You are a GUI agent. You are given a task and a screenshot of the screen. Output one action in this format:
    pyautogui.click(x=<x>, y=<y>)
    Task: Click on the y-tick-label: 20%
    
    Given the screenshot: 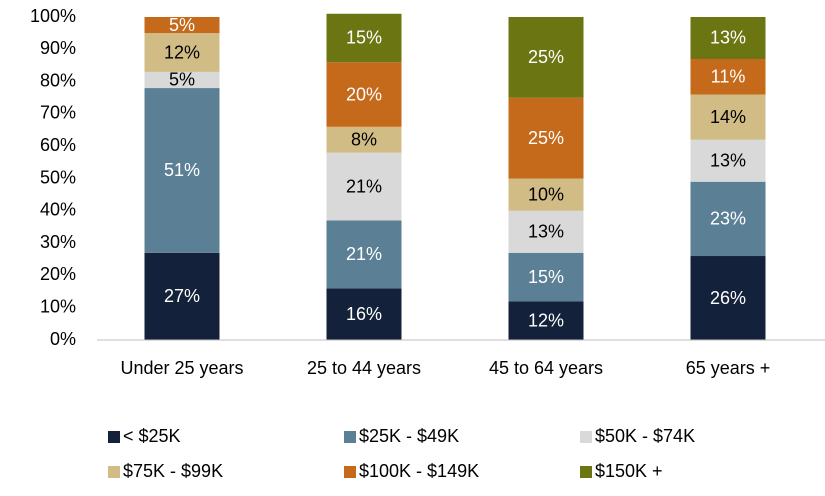 What is the action you would take?
    pyautogui.click(x=58, y=274)
    